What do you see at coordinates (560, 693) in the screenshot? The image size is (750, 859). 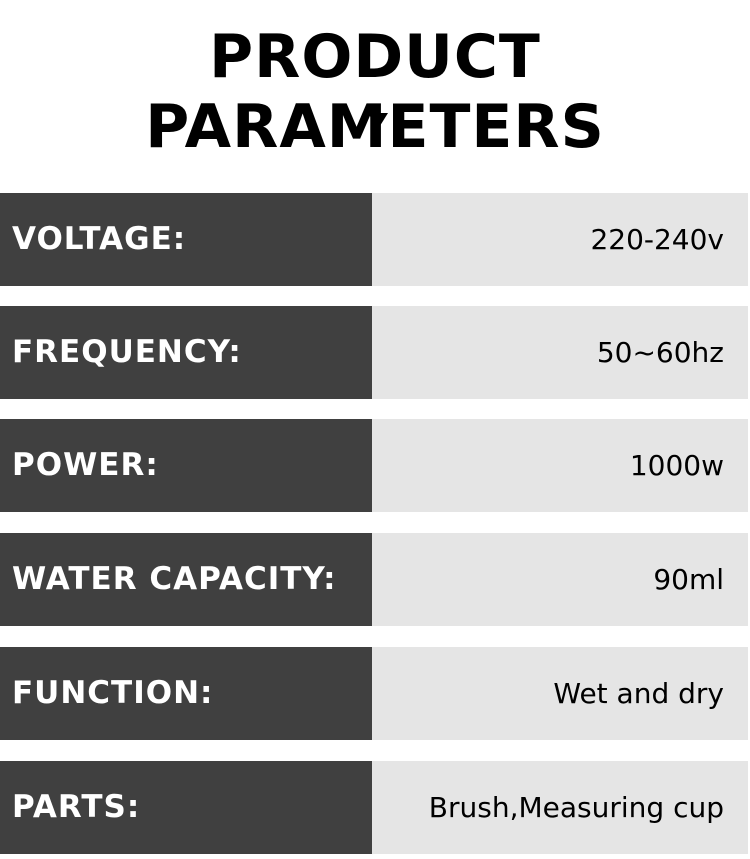 I see `param-value: Wet and dry` at bounding box center [560, 693].